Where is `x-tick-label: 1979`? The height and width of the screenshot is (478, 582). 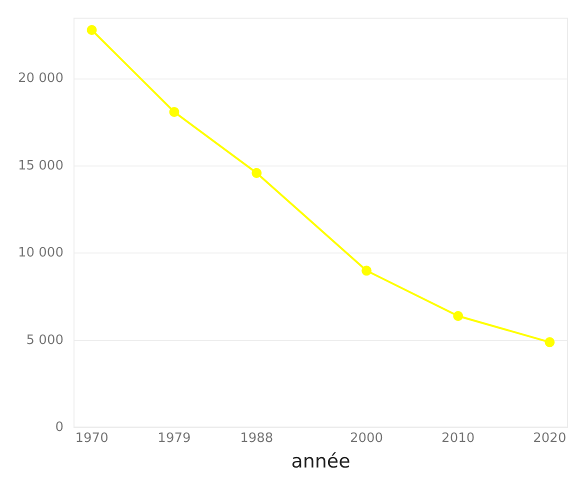 x-tick-label: 1979 is located at coordinates (174, 438).